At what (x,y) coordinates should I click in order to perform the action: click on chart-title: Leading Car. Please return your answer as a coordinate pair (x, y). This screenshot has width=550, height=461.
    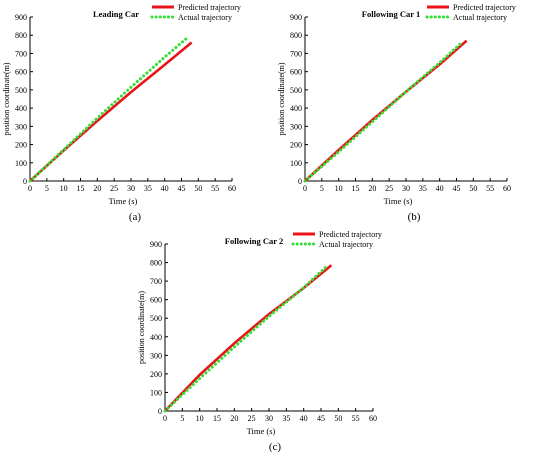
    Looking at the image, I should click on (116, 14).